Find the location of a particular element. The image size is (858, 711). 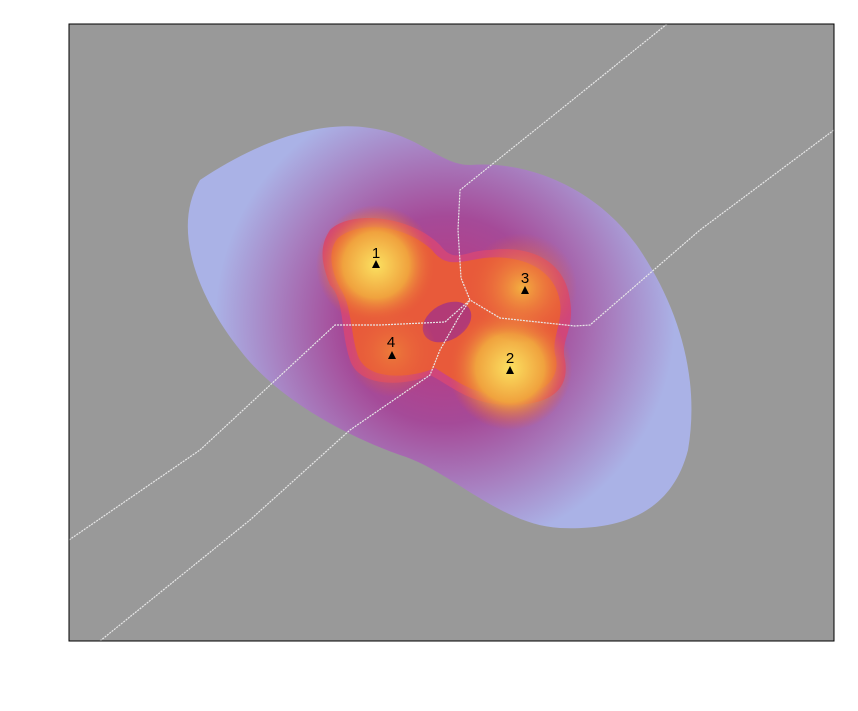

station-label-2: 2 is located at coordinates (510, 358).